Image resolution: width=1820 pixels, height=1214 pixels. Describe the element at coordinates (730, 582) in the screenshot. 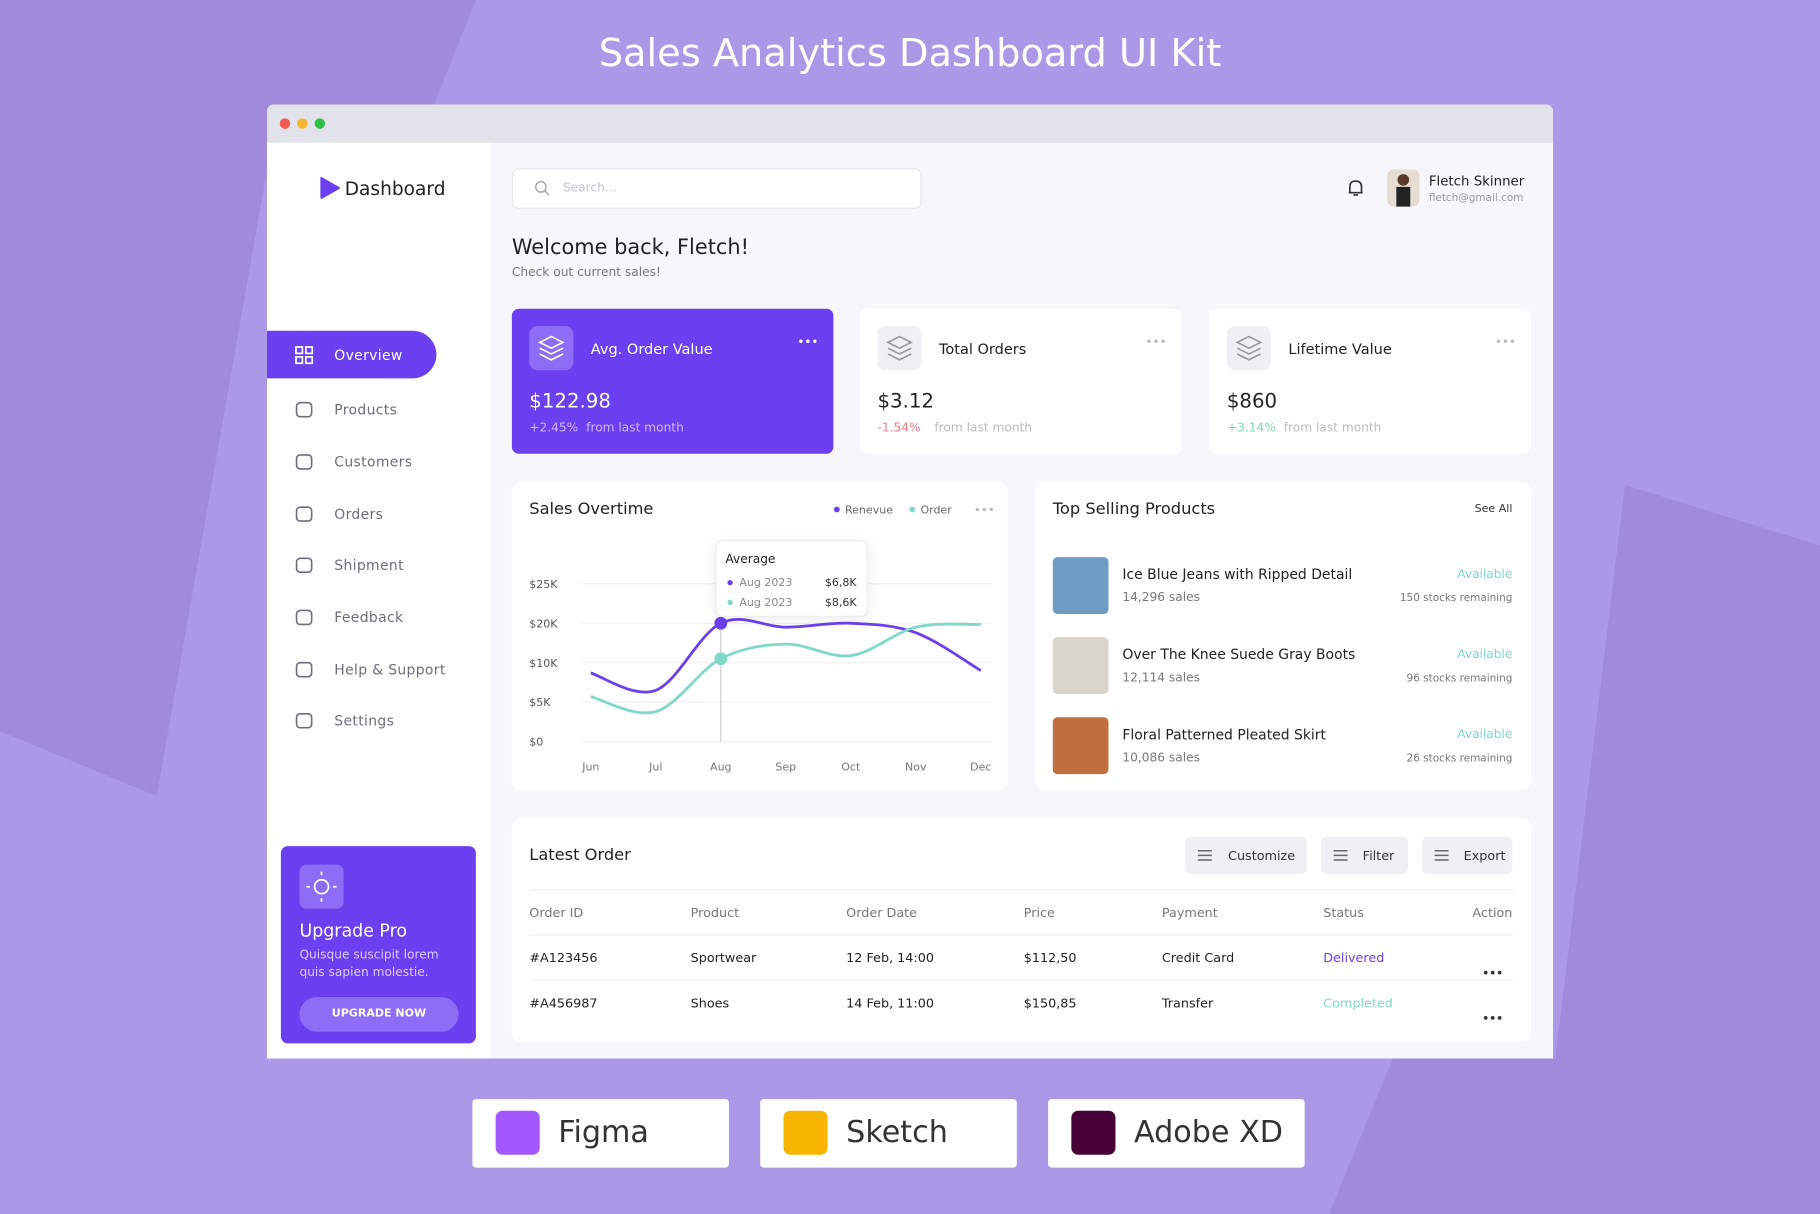

I see `tooltip-dot` at that location.